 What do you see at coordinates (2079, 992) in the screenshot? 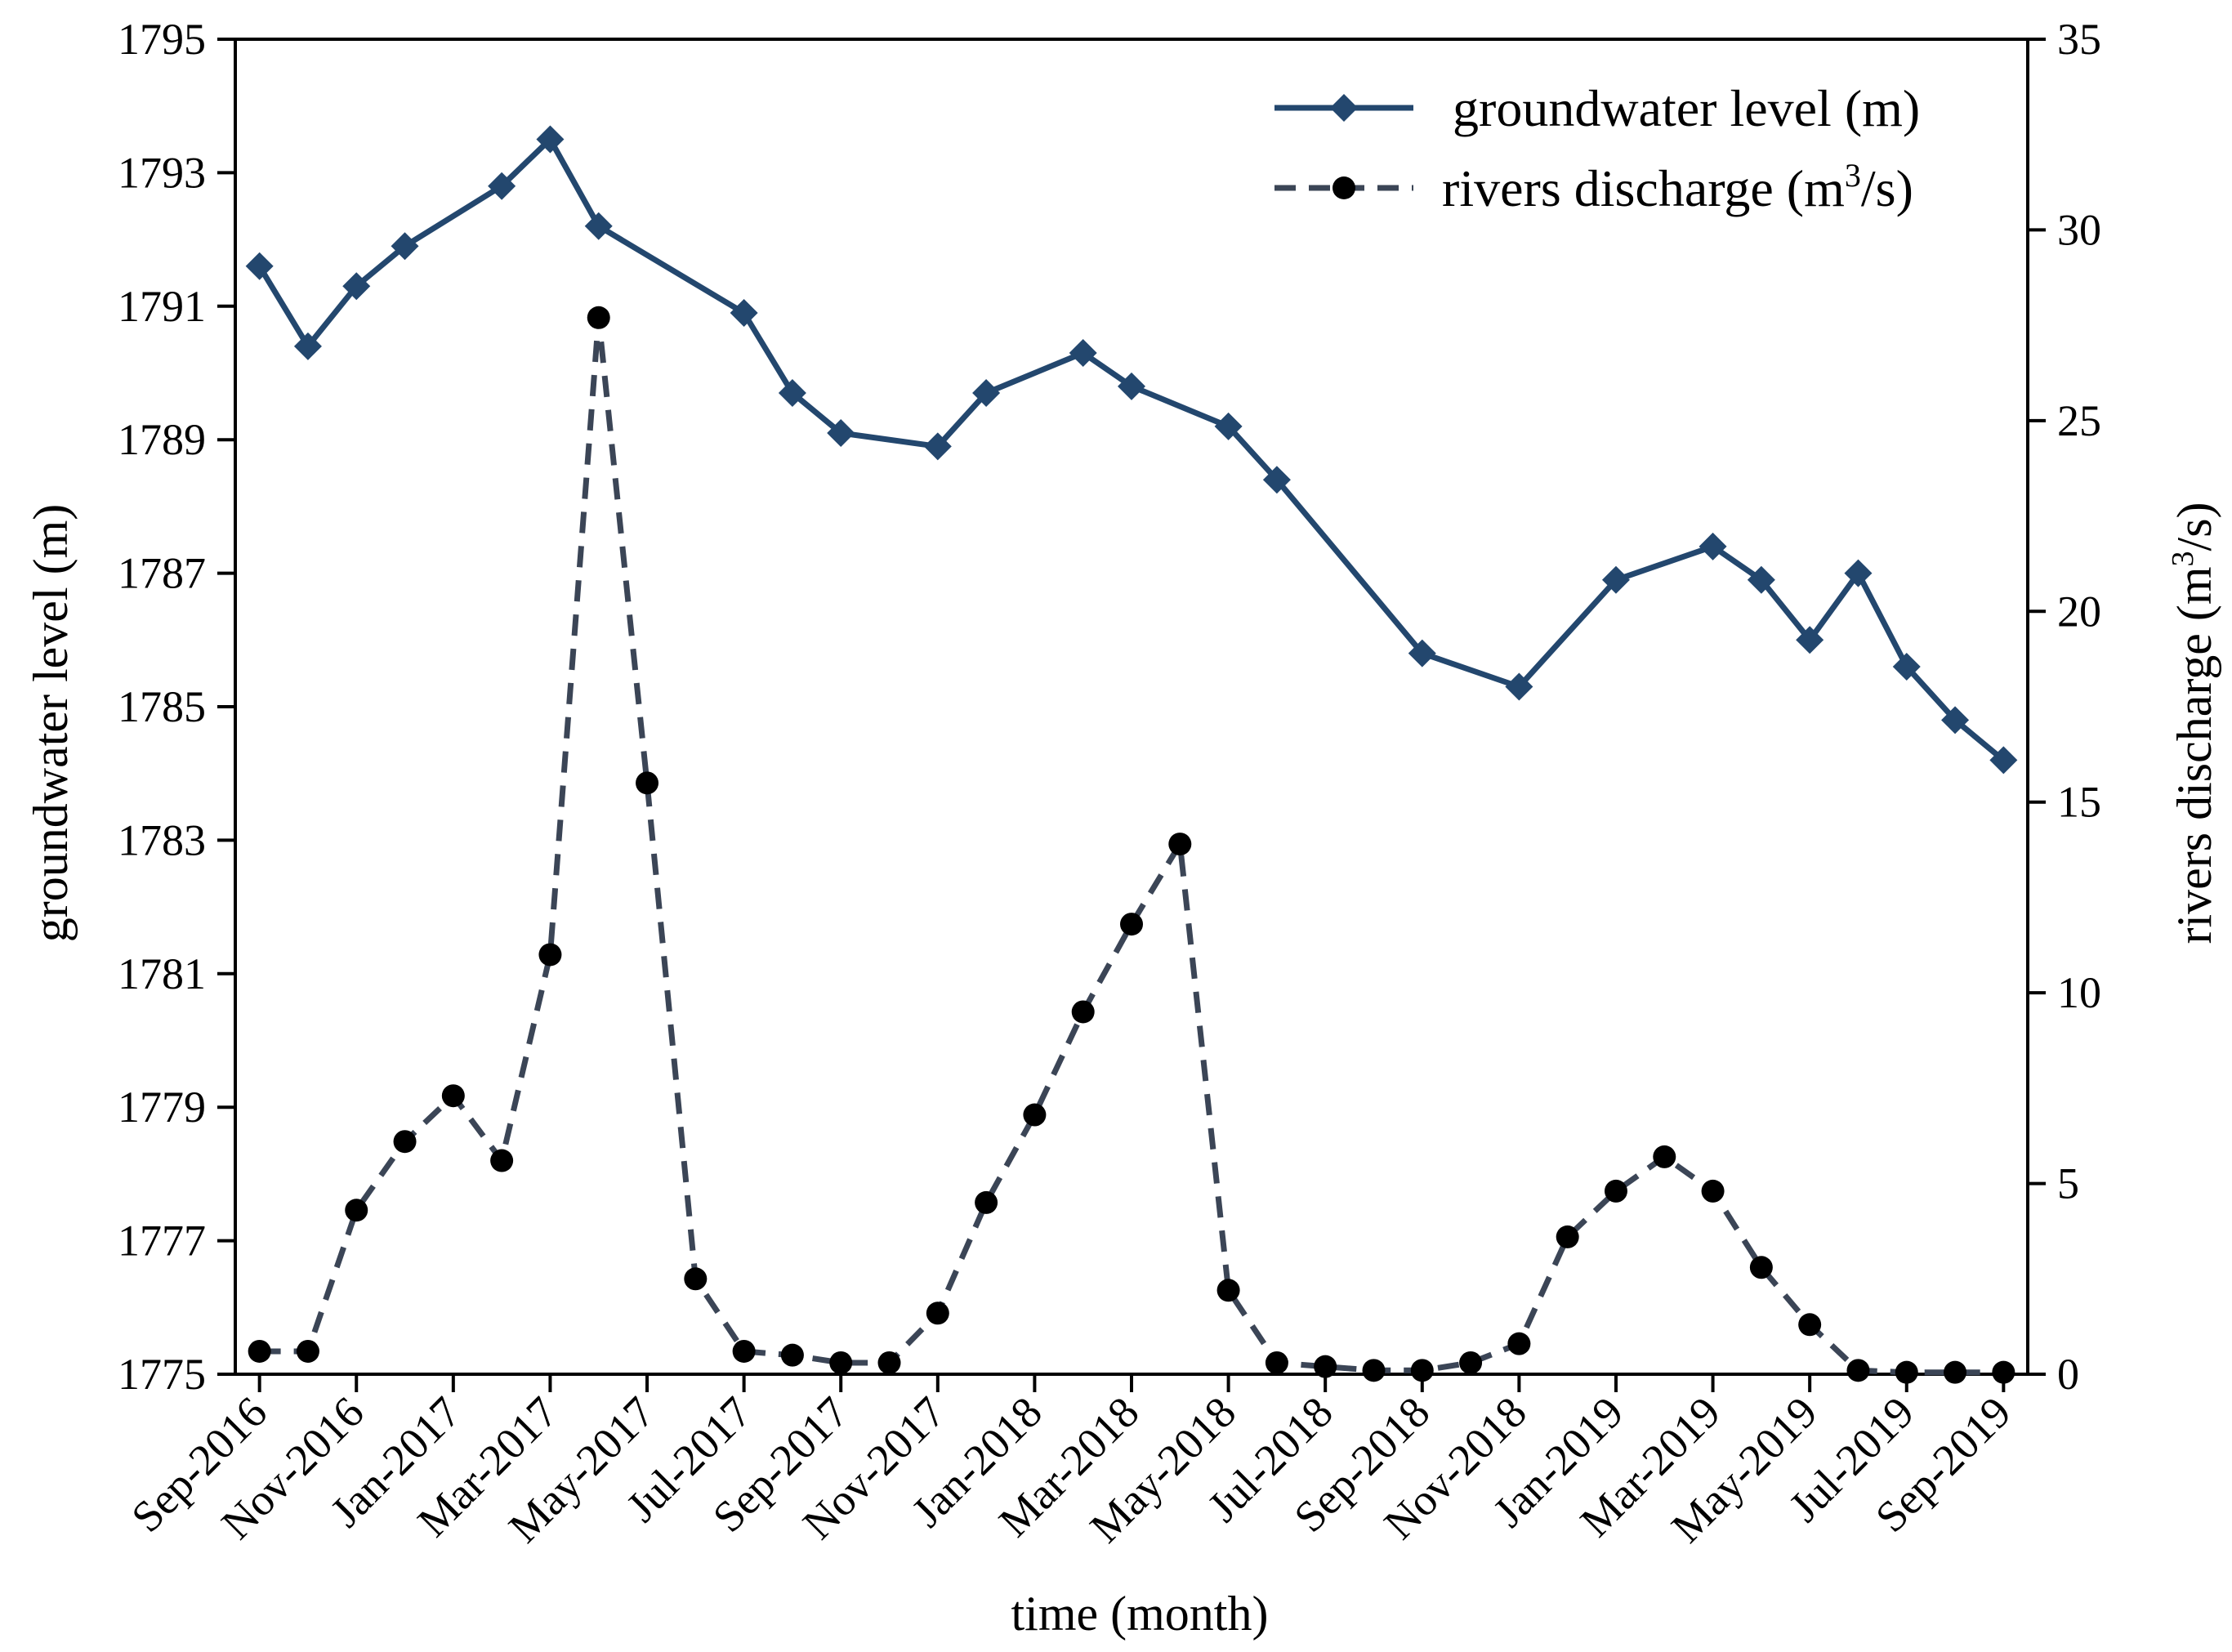
I see `right-y-tick-label: 10` at bounding box center [2079, 992].